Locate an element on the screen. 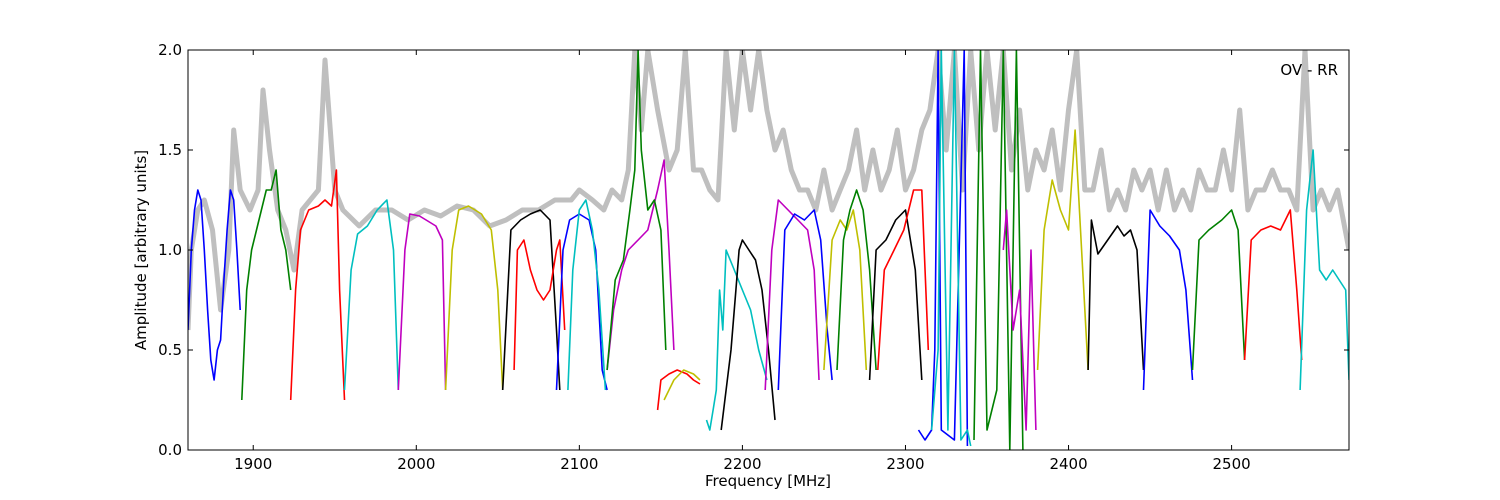 This screenshot has width=1500, height=500. y-tick-label: 0.0 is located at coordinates (170, 450).